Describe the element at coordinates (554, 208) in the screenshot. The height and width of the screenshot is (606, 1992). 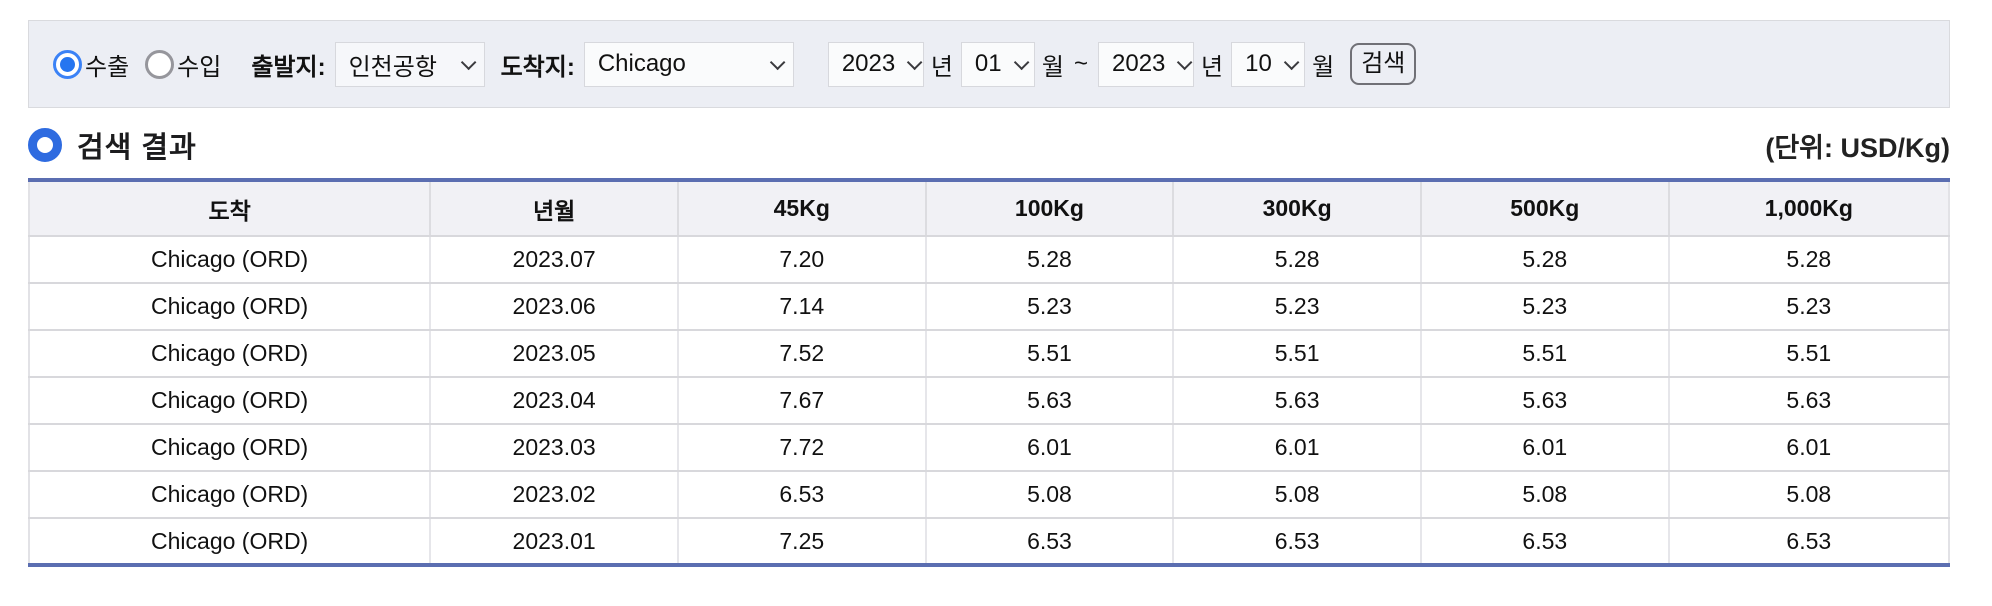
I see `column-header: 년월` at that location.